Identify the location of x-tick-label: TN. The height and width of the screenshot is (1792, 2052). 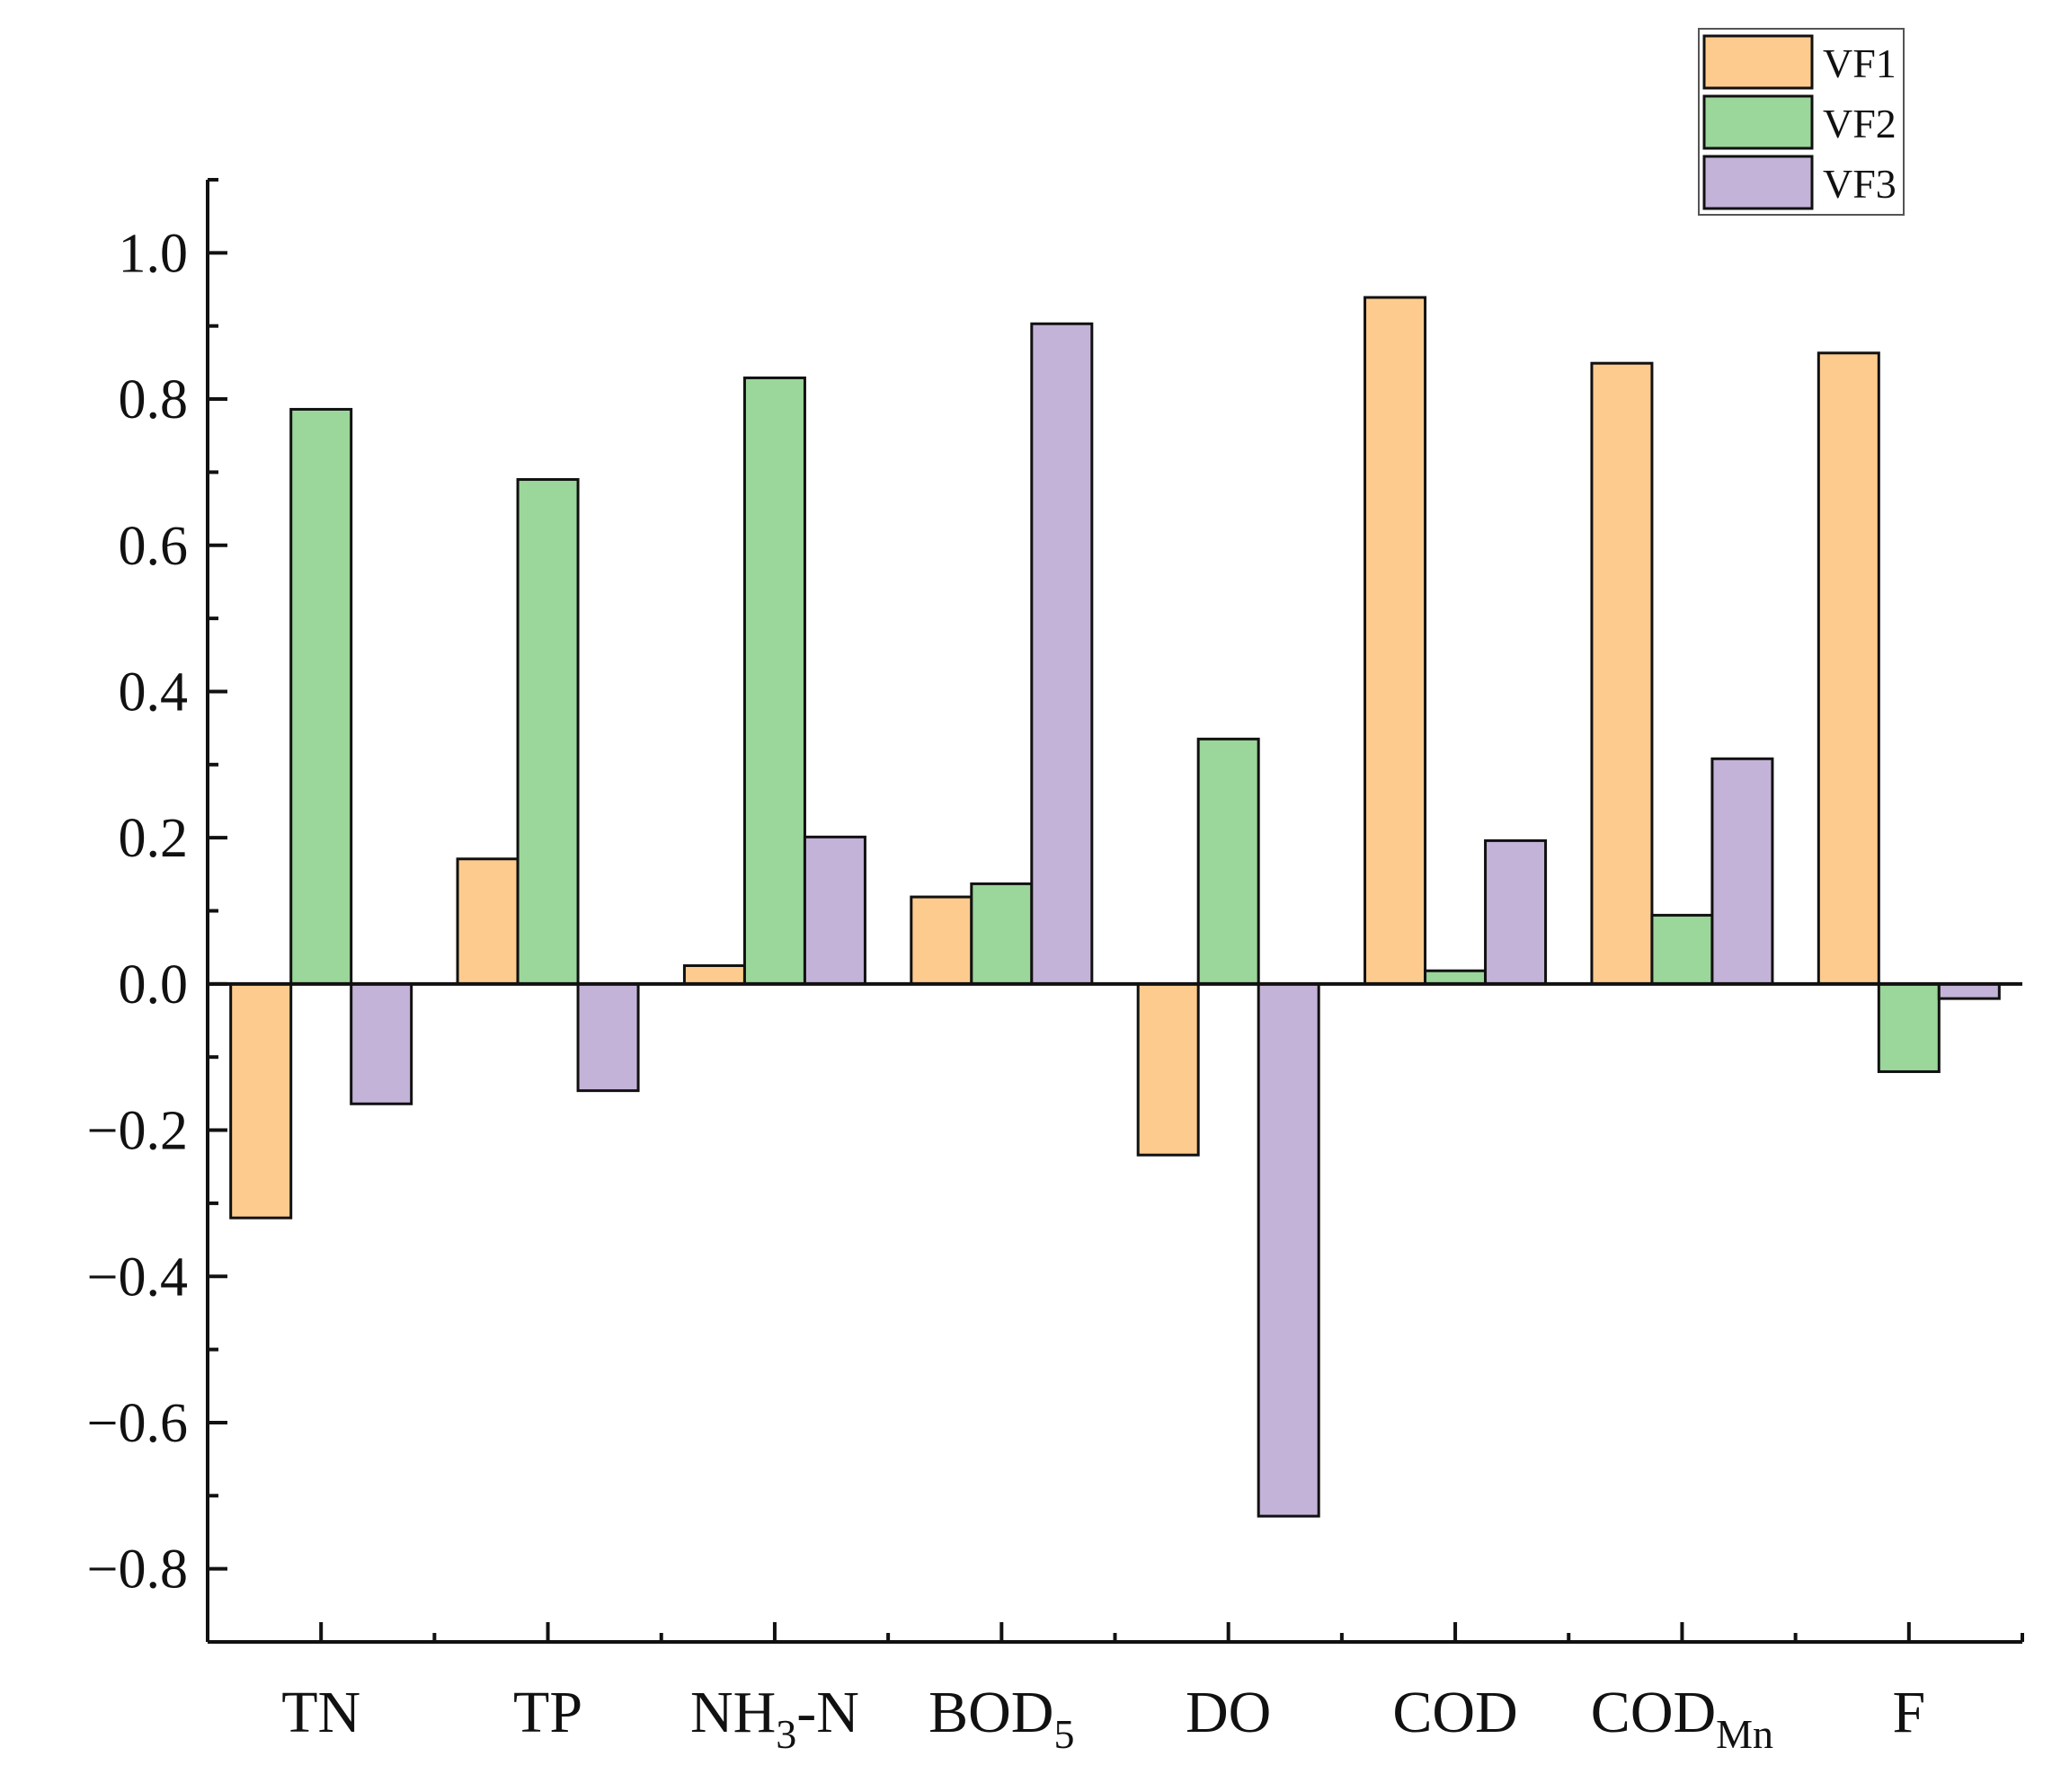
(321, 1712).